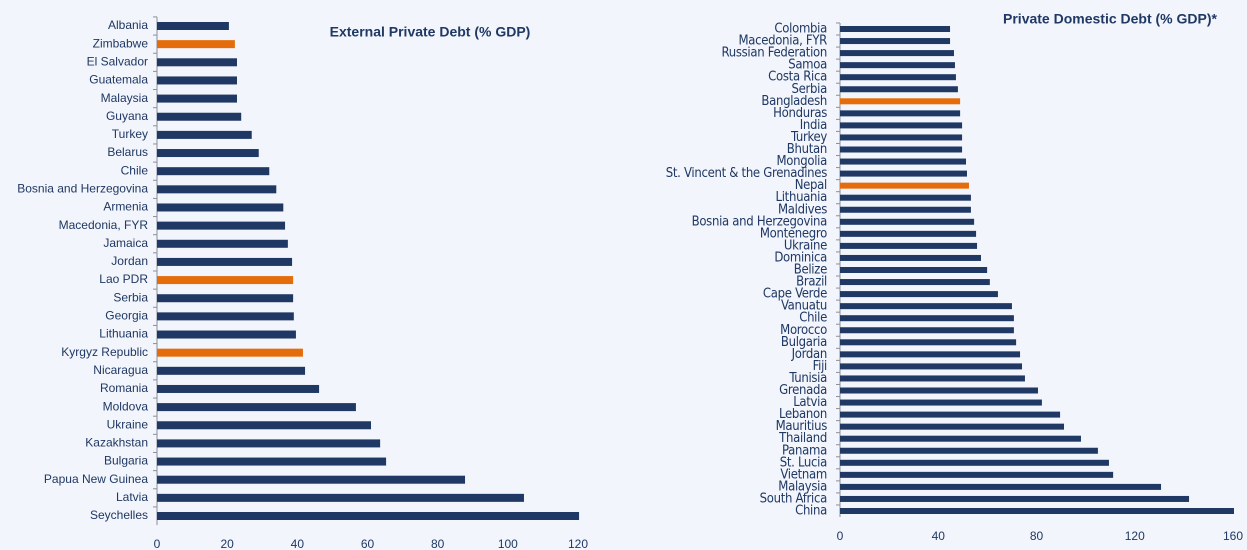 The height and width of the screenshot is (550, 1247). Describe the element at coordinates (430, 32) in the screenshot. I see `chart-title: External Private Debt (% GDP)` at that location.